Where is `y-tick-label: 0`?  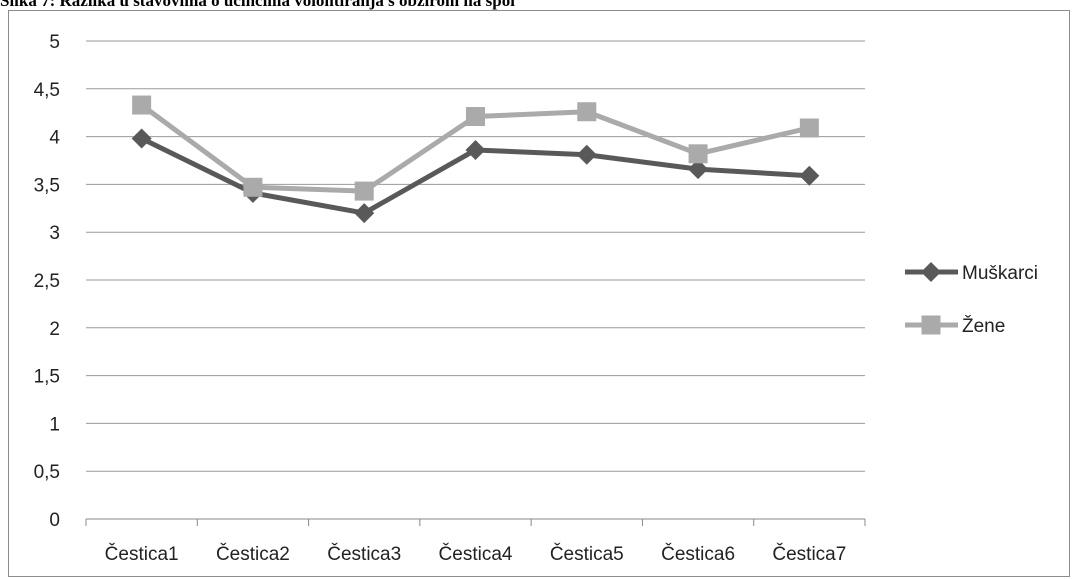 y-tick-label: 0 is located at coordinates (54, 520).